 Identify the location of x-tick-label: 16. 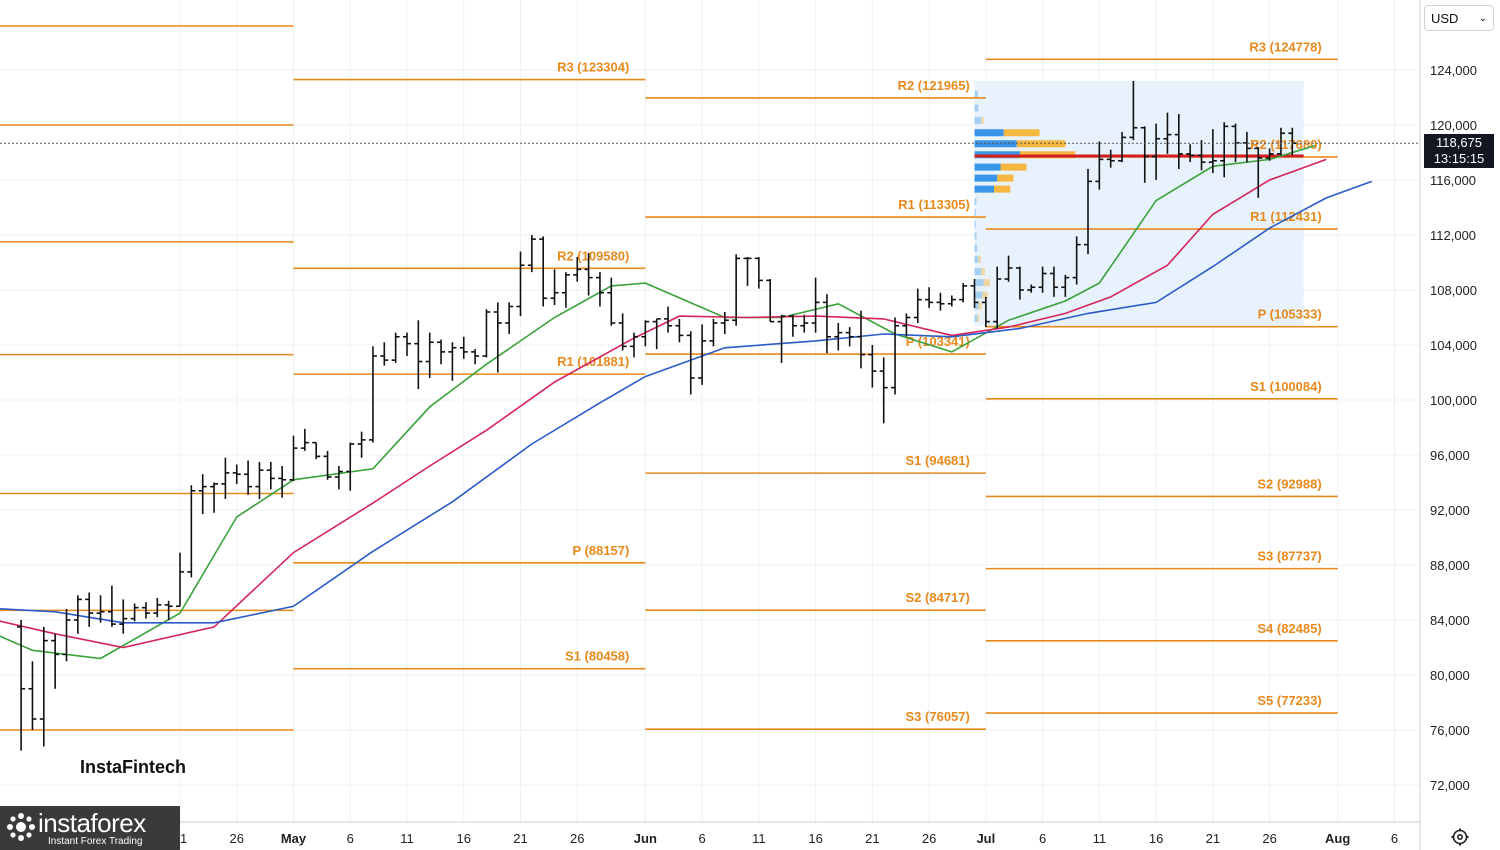
(1156, 838).